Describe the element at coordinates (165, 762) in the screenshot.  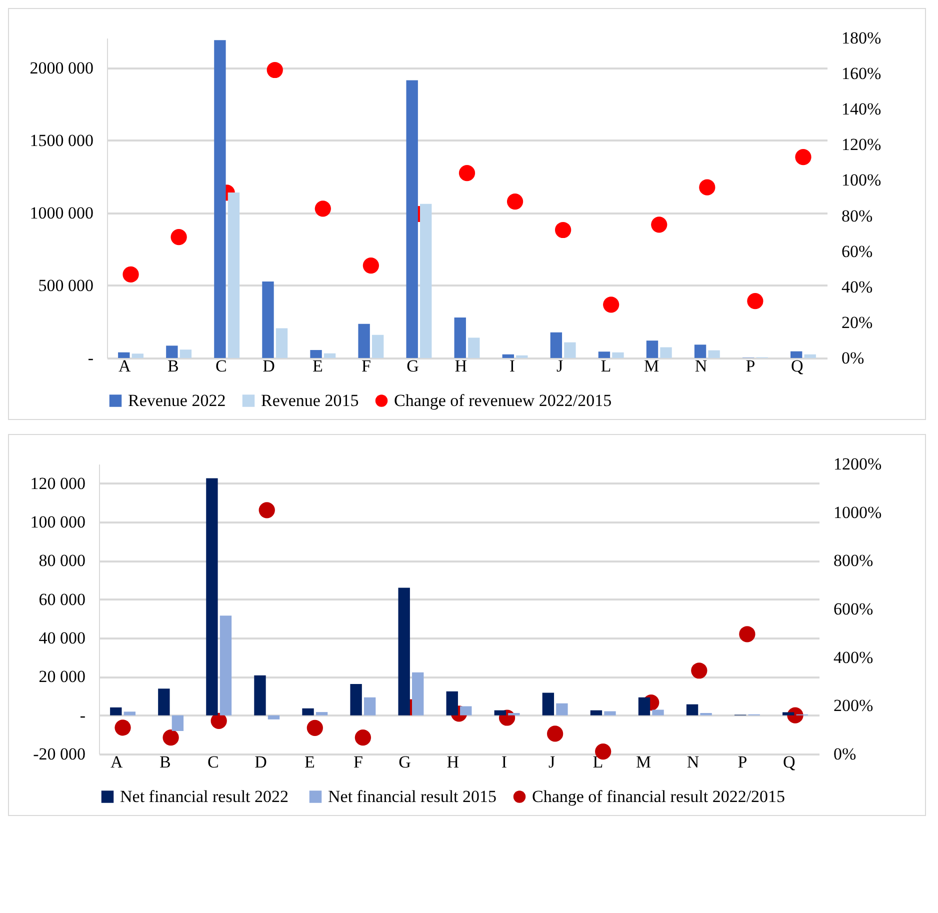
I see `x-tick-label: B` at that location.